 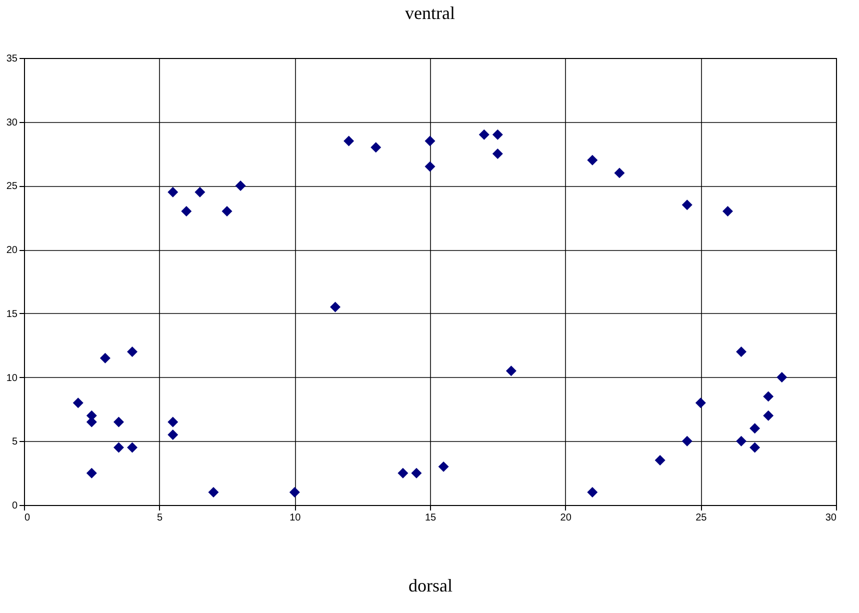 I want to click on x-tick-label: 10, so click(x=296, y=518).